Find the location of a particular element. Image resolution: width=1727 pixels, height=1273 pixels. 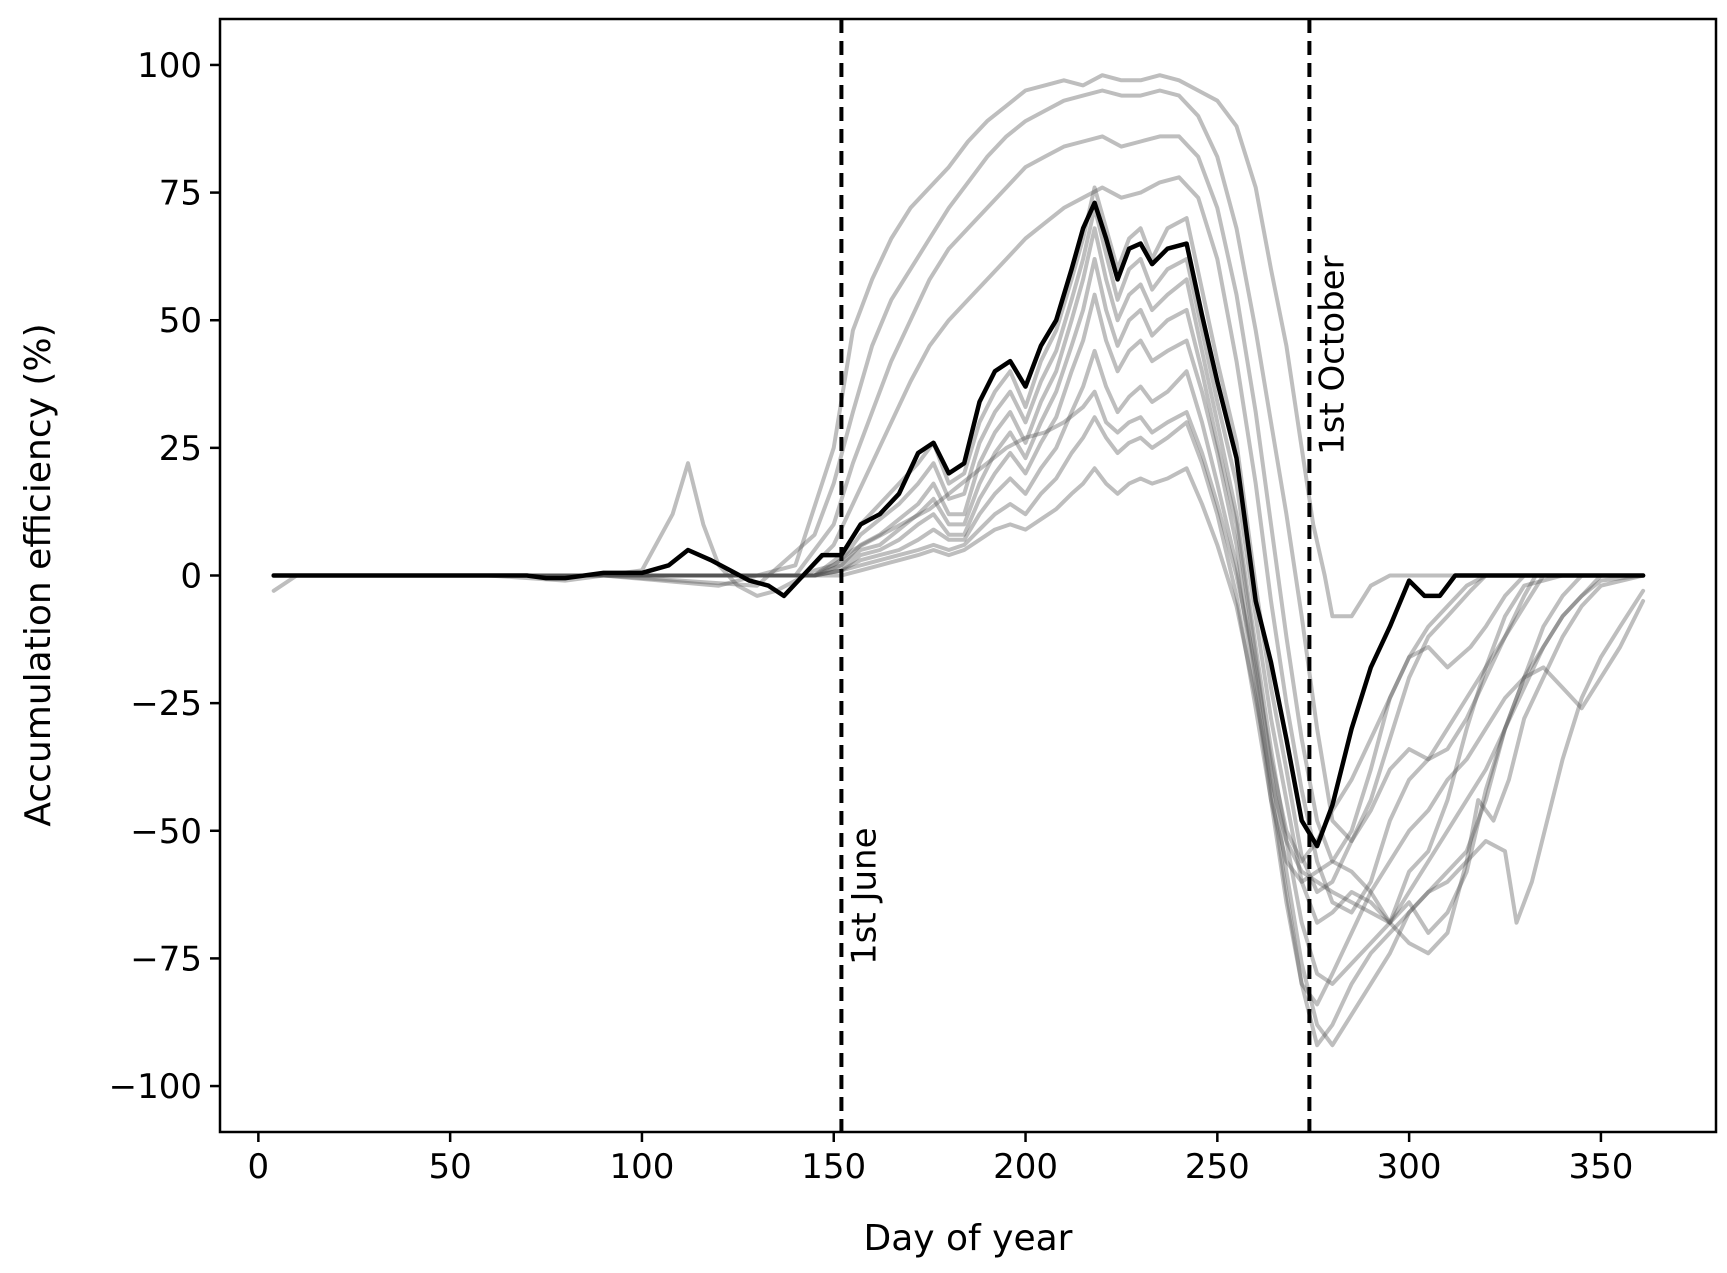

y-tick-label: 100 is located at coordinates (169, 66).